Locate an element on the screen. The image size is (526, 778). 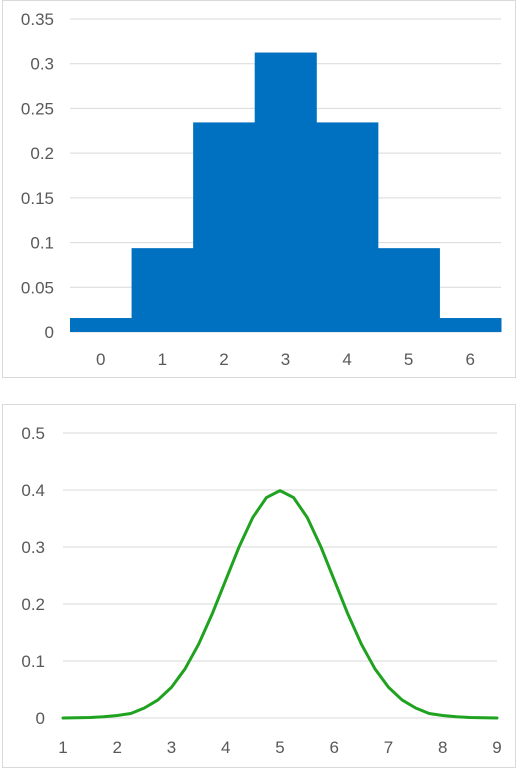
y-tick-label: 0.4 is located at coordinates (33, 490).